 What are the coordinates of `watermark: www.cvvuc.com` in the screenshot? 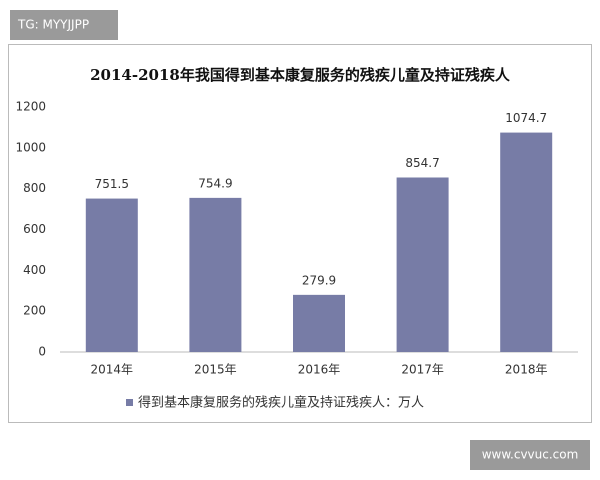 It's located at (530, 455).